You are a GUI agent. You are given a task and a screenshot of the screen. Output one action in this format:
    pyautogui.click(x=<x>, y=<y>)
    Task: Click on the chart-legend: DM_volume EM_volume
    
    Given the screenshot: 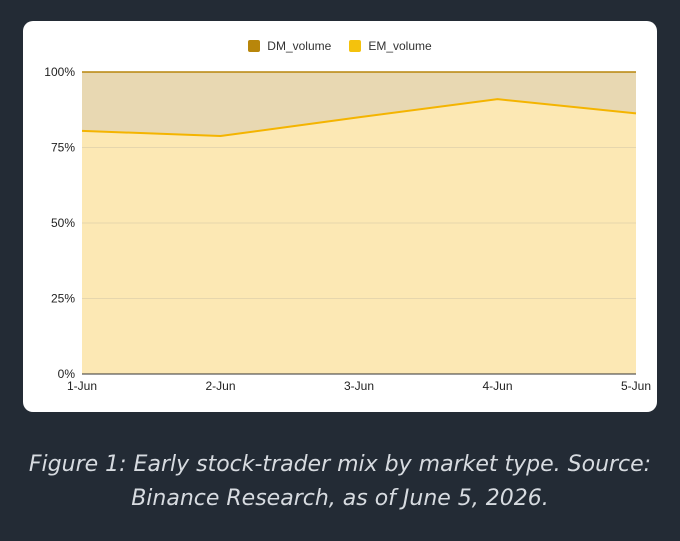 What is the action you would take?
    pyautogui.click(x=340, y=46)
    